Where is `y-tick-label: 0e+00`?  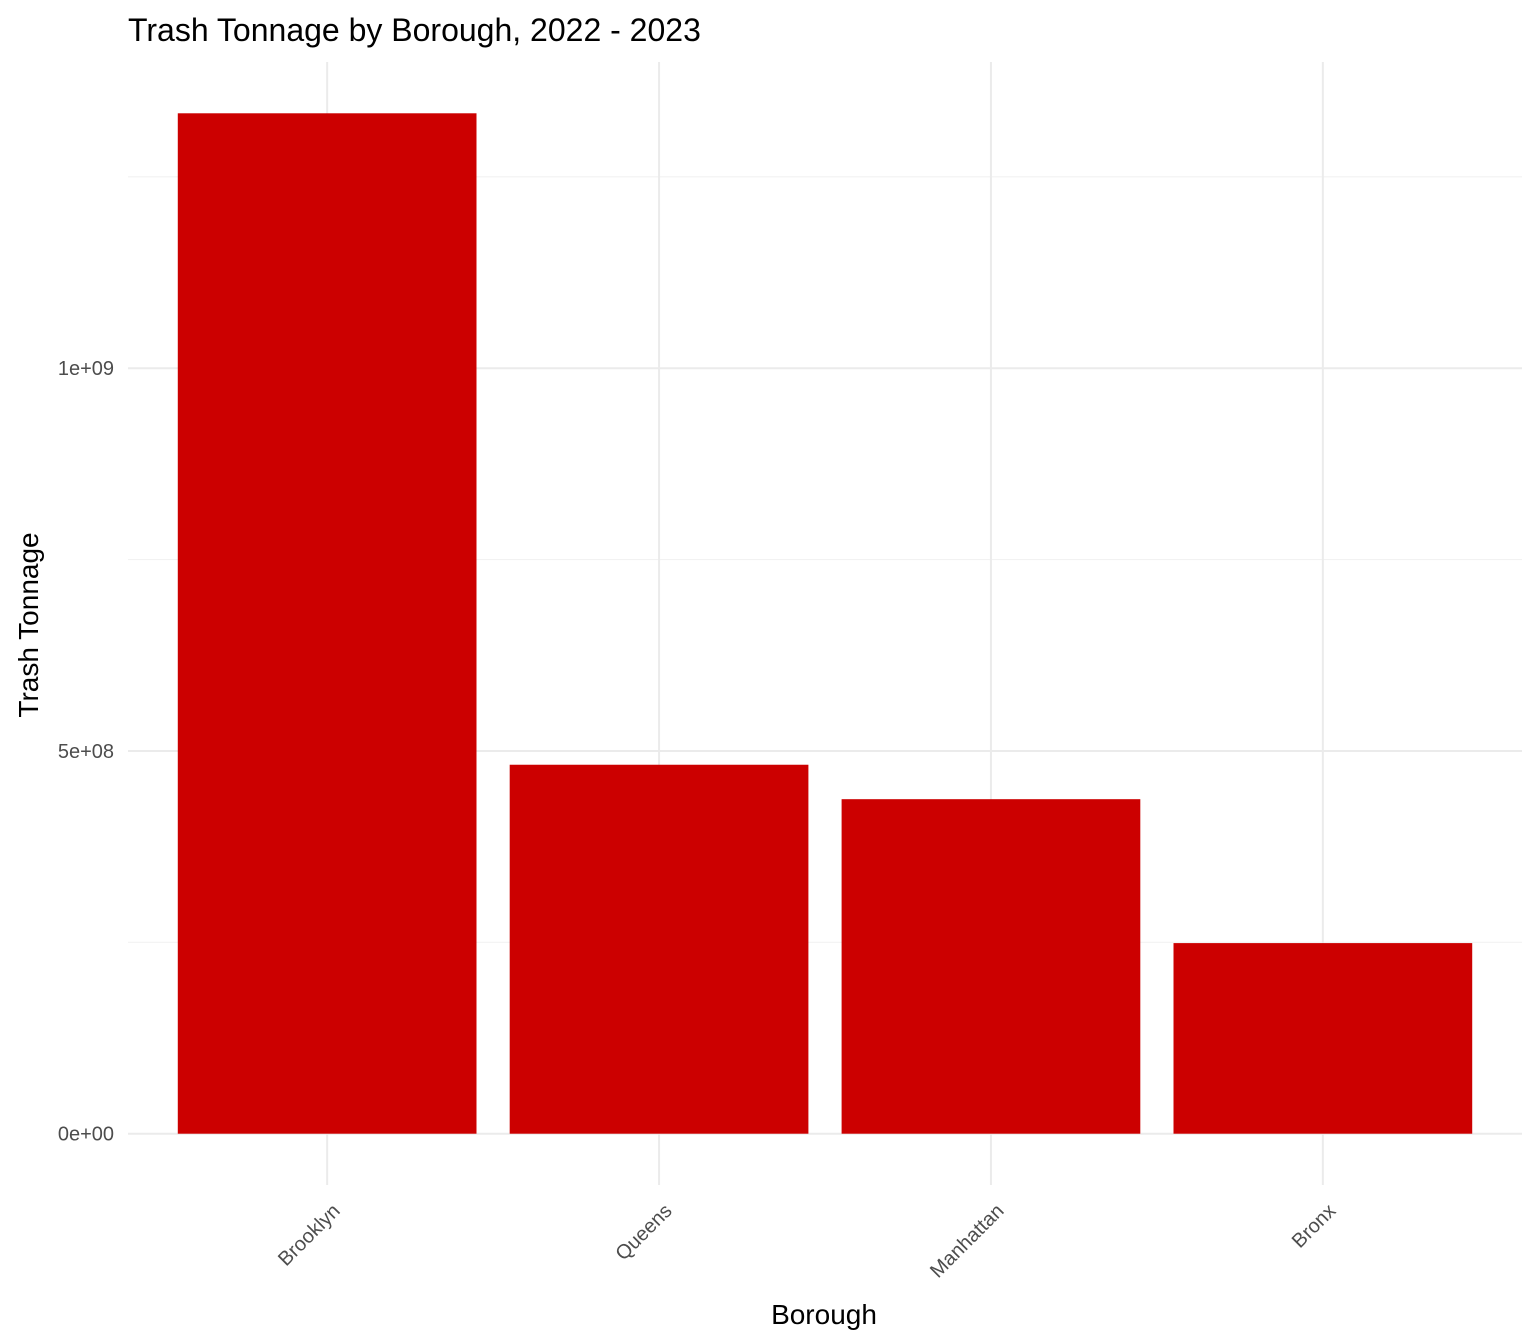 y-tick-label: 0e+00 is located at coordinates (86, 1135).